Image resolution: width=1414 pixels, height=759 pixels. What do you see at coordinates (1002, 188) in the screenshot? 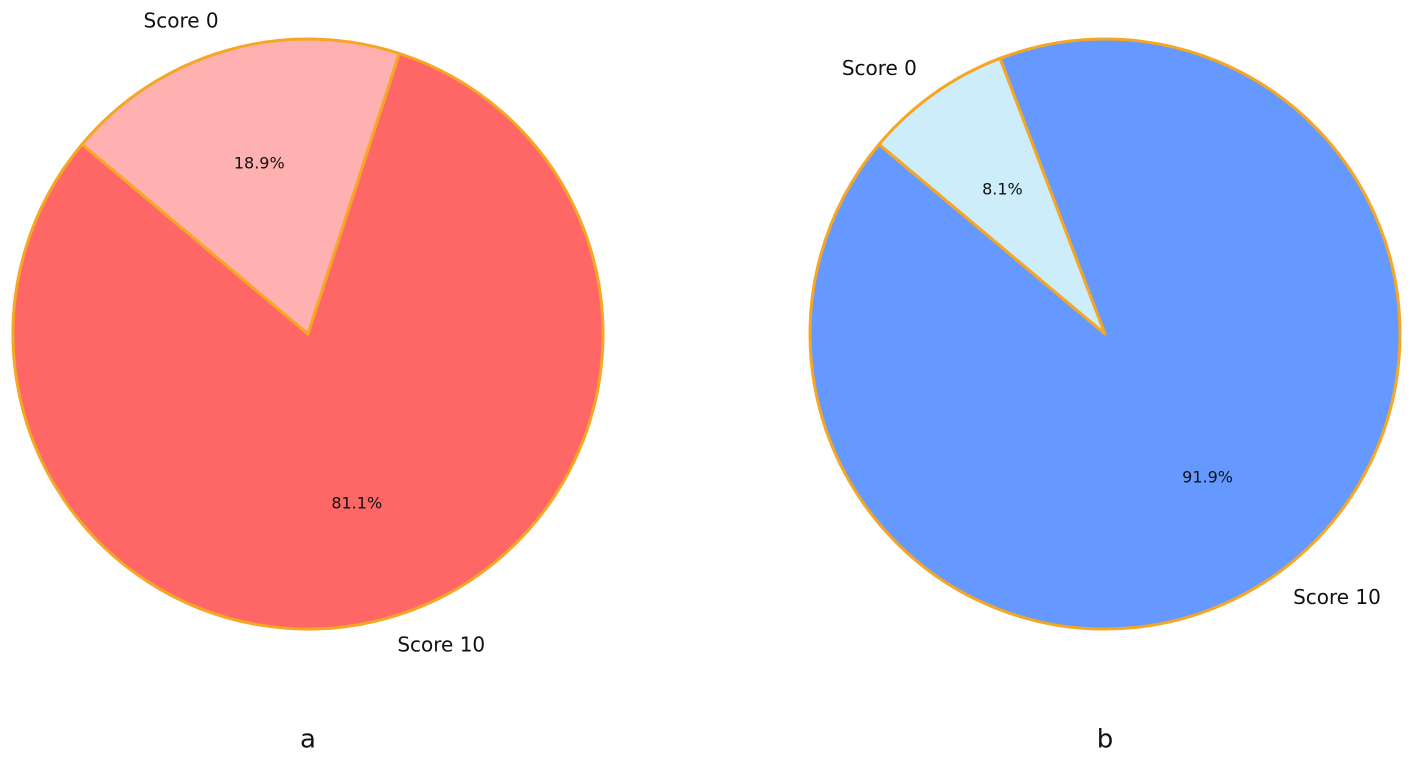
I see `value-label: 8.1%` at bounding box center [1002, 188].